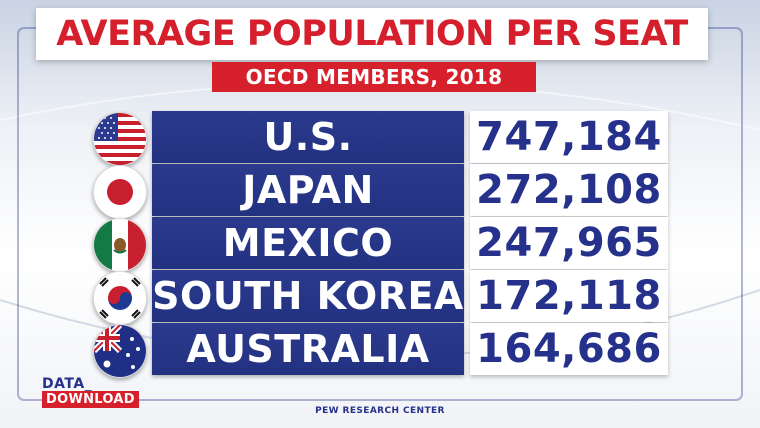  Describe the element at coordinates (120, 139) in the screenshot. I see `us-flag-icon` at that location.